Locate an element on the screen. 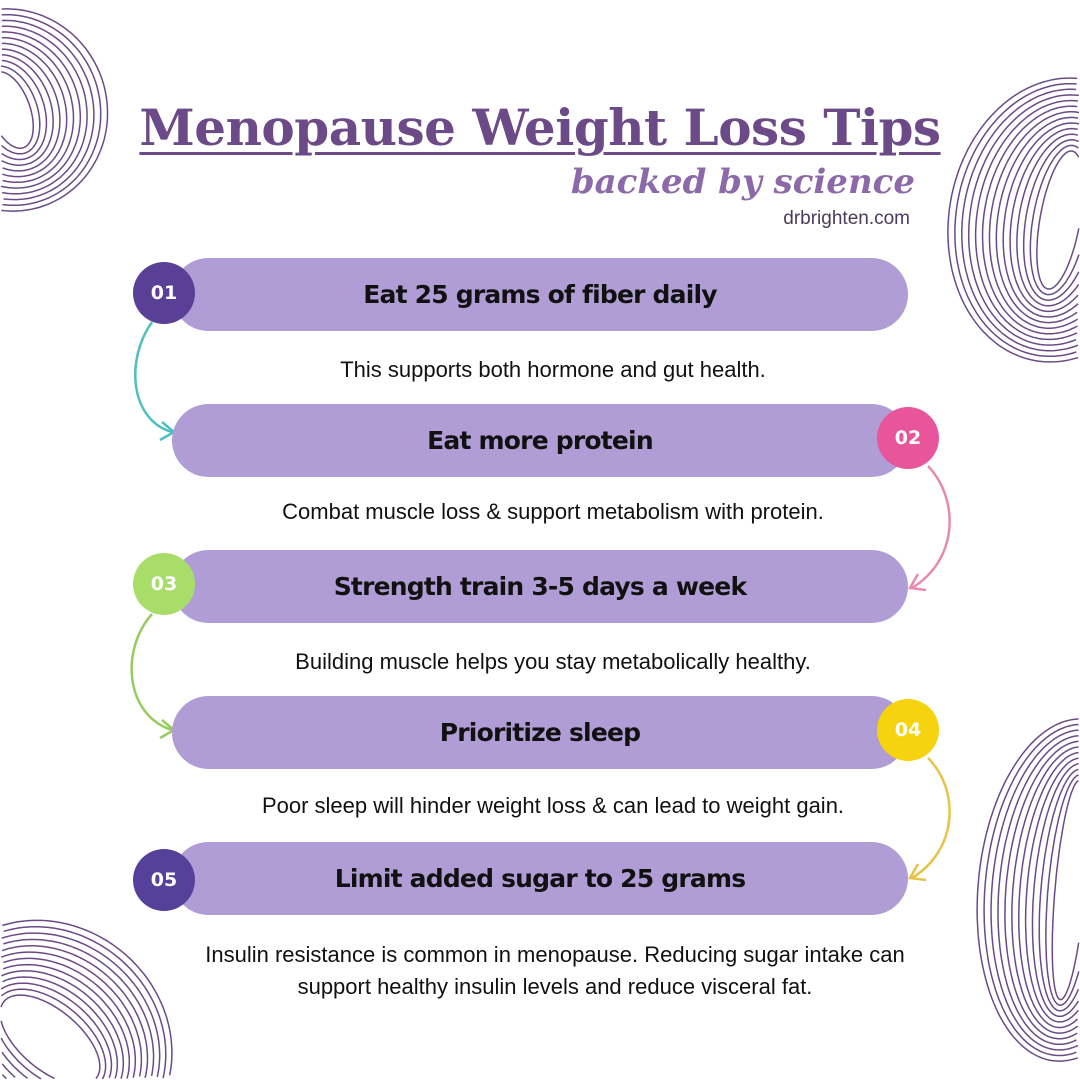 The height and width of the screenshot is (1080, 1080). tip-3-heading: Strength train 3-5 days a week is located at coordinates (540, 586).